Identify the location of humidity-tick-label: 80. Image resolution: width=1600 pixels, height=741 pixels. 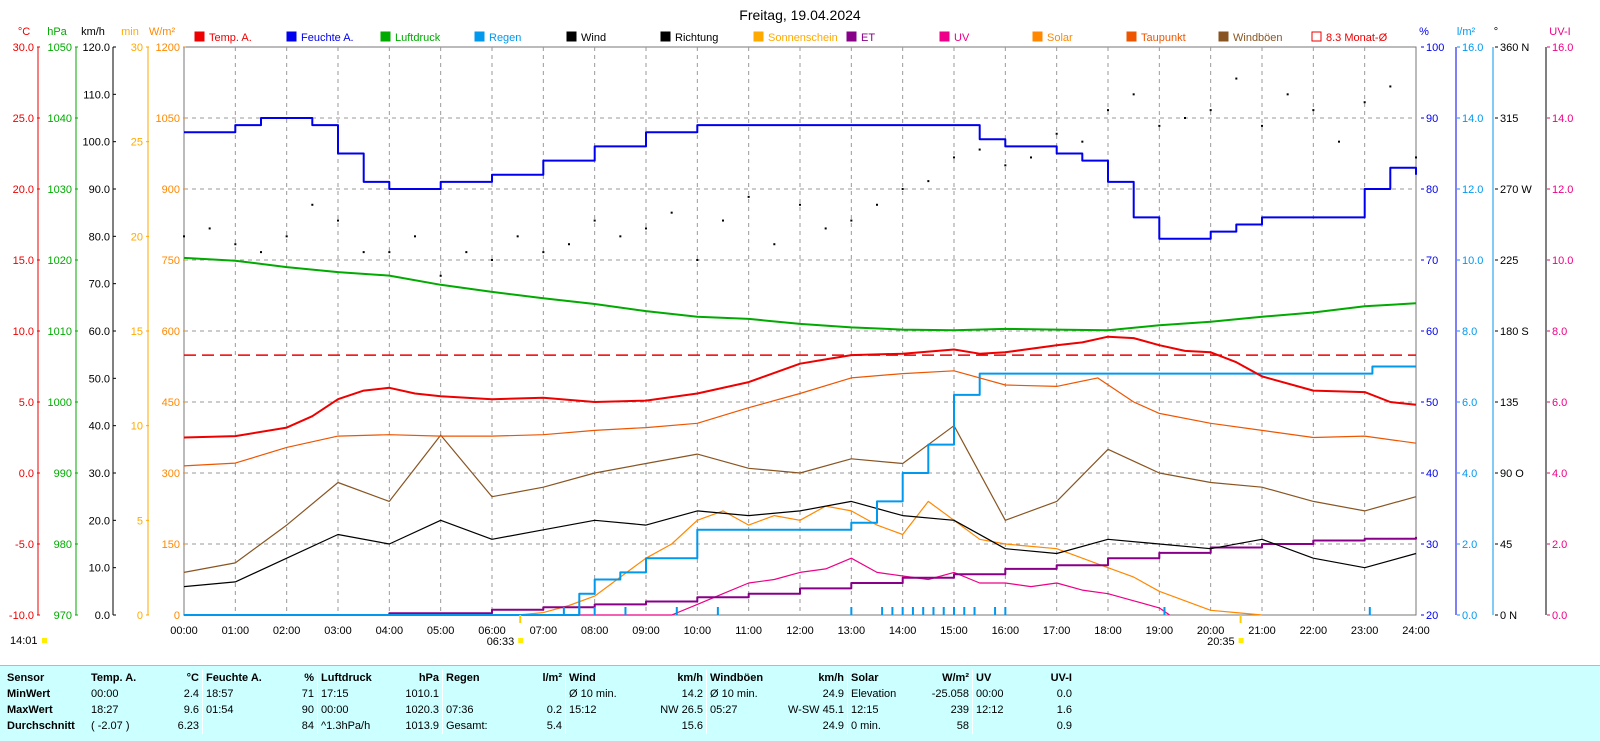
(1432, 190).